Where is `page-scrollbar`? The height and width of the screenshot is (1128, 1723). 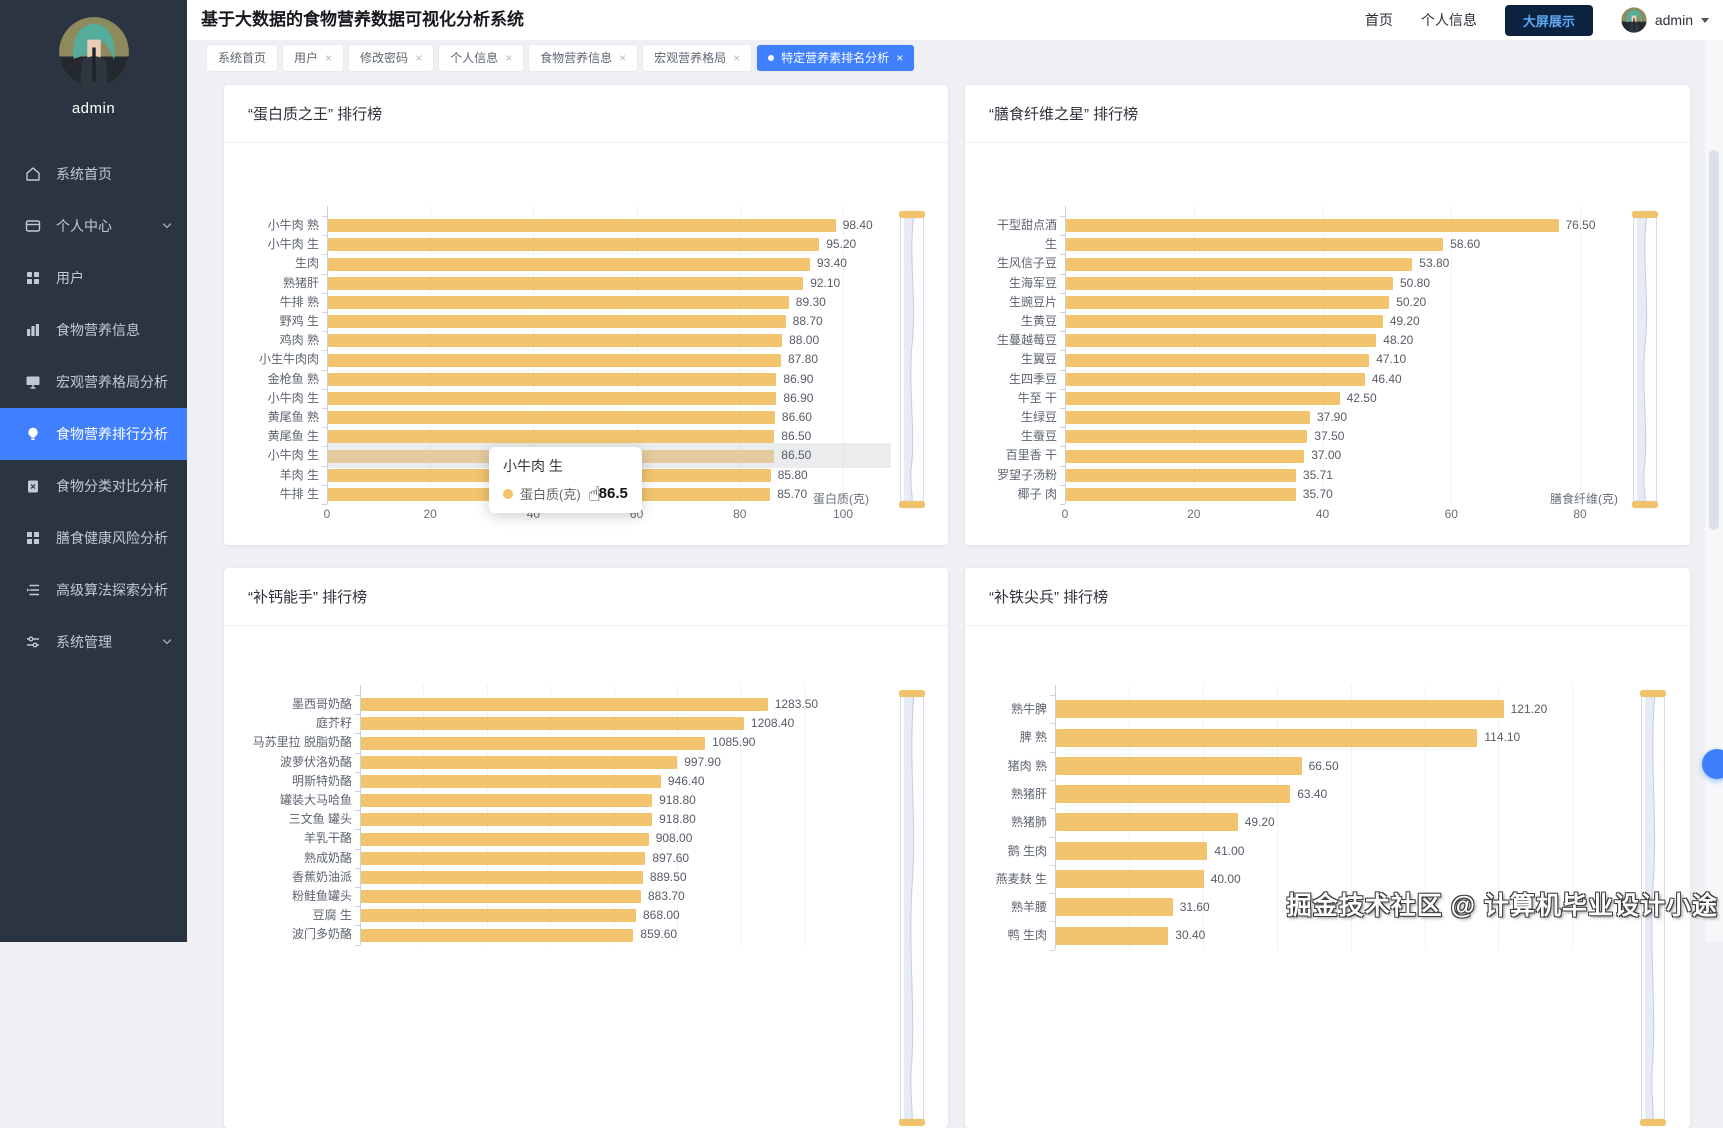 page-scrollbar is located at coordinates (1714, 491).